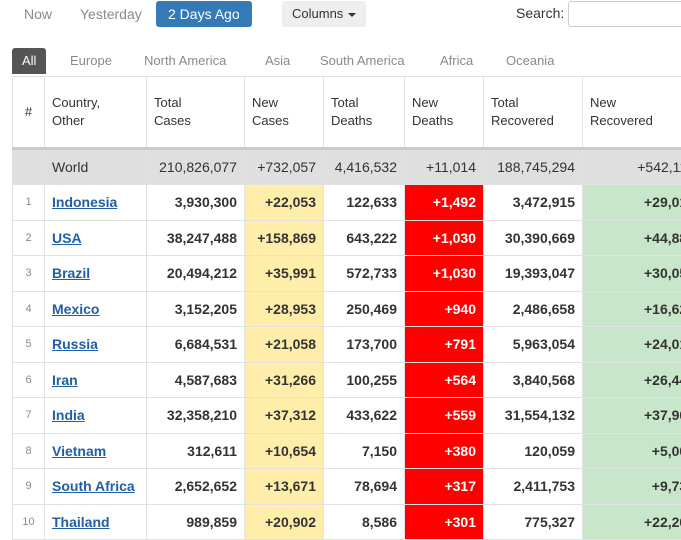 The width and height of the screenshot is (681, 540). Describe the element at coordinates (29, 238) in the screenshot. I see `rank-cell: 2` at that location.